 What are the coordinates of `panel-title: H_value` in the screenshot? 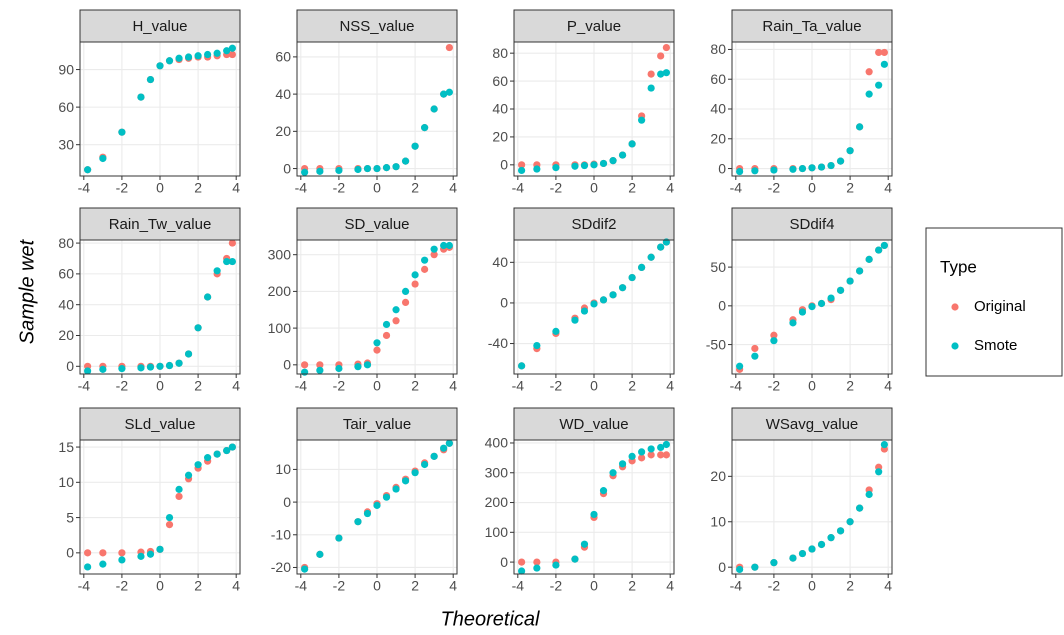 It's located at (159, 26).